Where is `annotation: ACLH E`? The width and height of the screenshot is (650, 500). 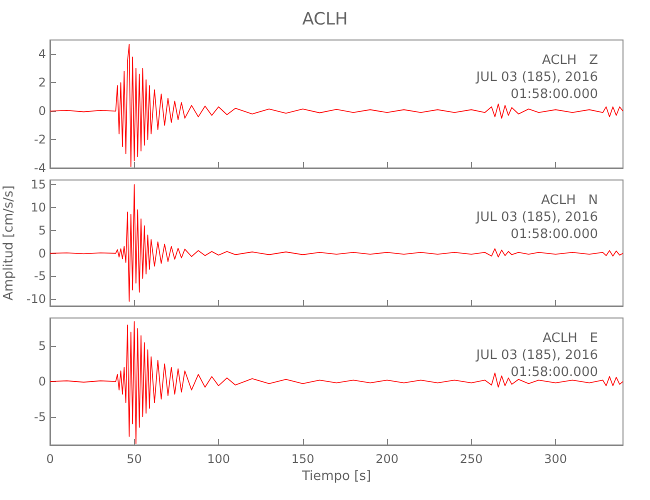 annotation: ACLH E is located at coordinates (570, 338).